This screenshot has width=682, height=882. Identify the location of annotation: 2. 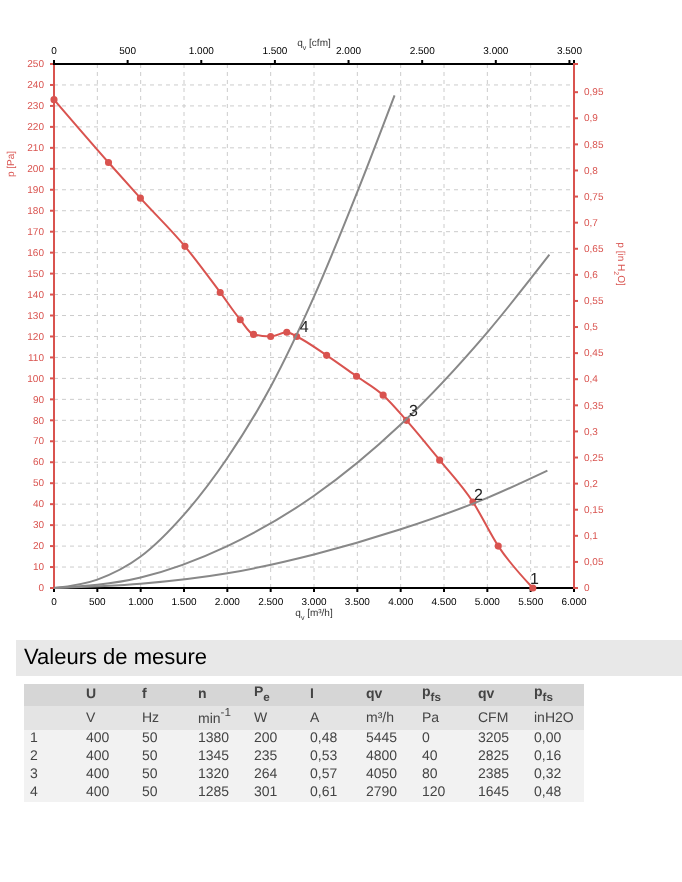
(479, 495).